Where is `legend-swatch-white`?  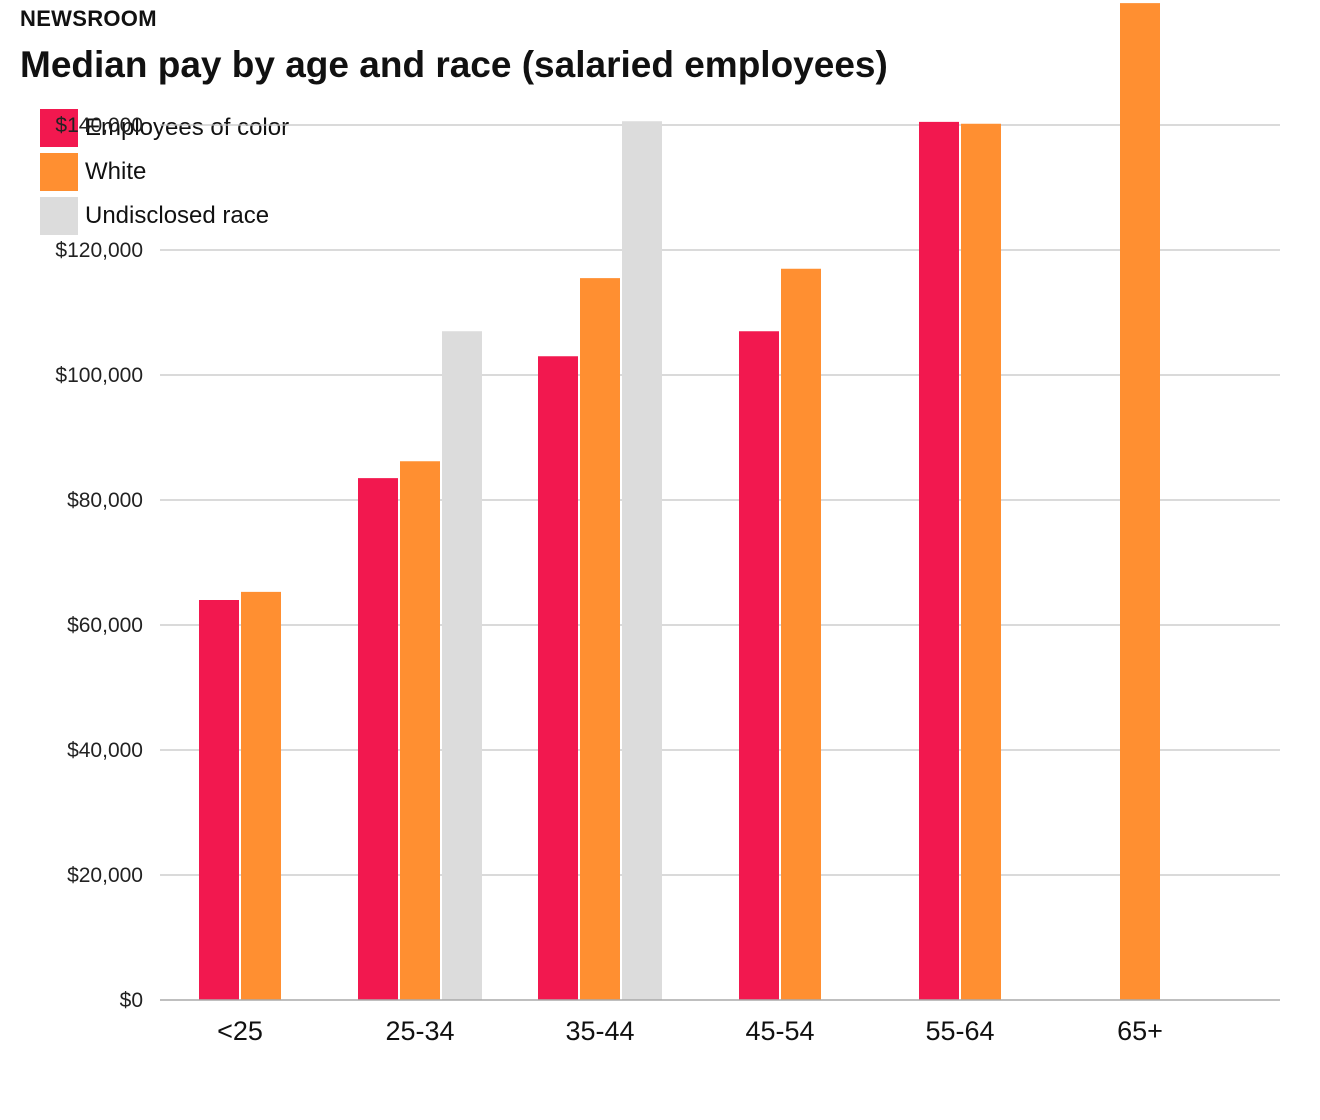
legend-swatch-white is located at coordinates (59, 172).